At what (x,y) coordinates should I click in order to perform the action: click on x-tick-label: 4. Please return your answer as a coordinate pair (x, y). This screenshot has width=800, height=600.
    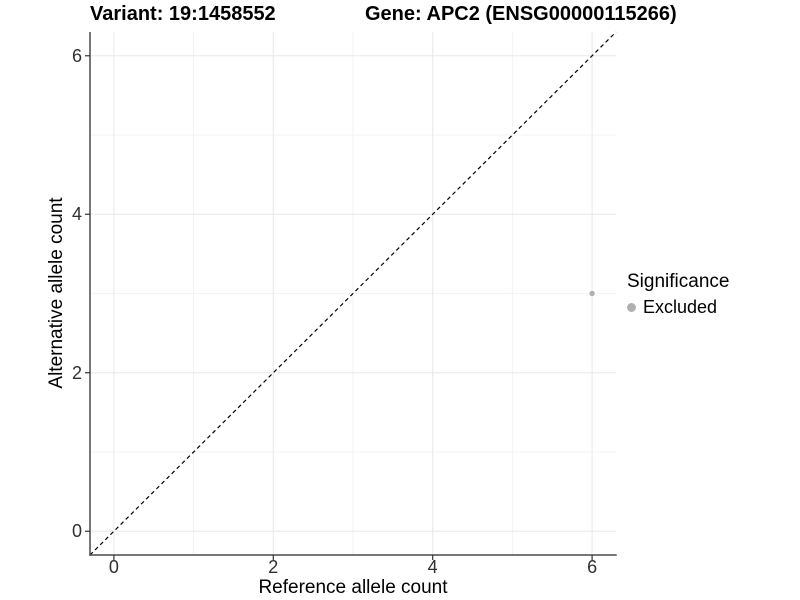
    Looking at the image, I should click on (432, 567).